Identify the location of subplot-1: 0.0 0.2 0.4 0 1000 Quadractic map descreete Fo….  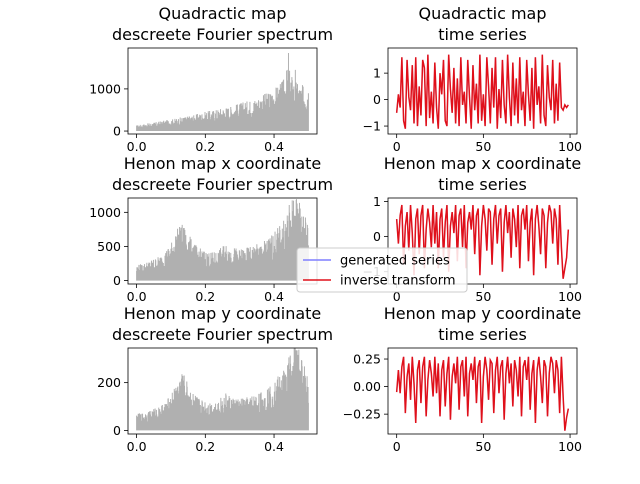
(211, 79).